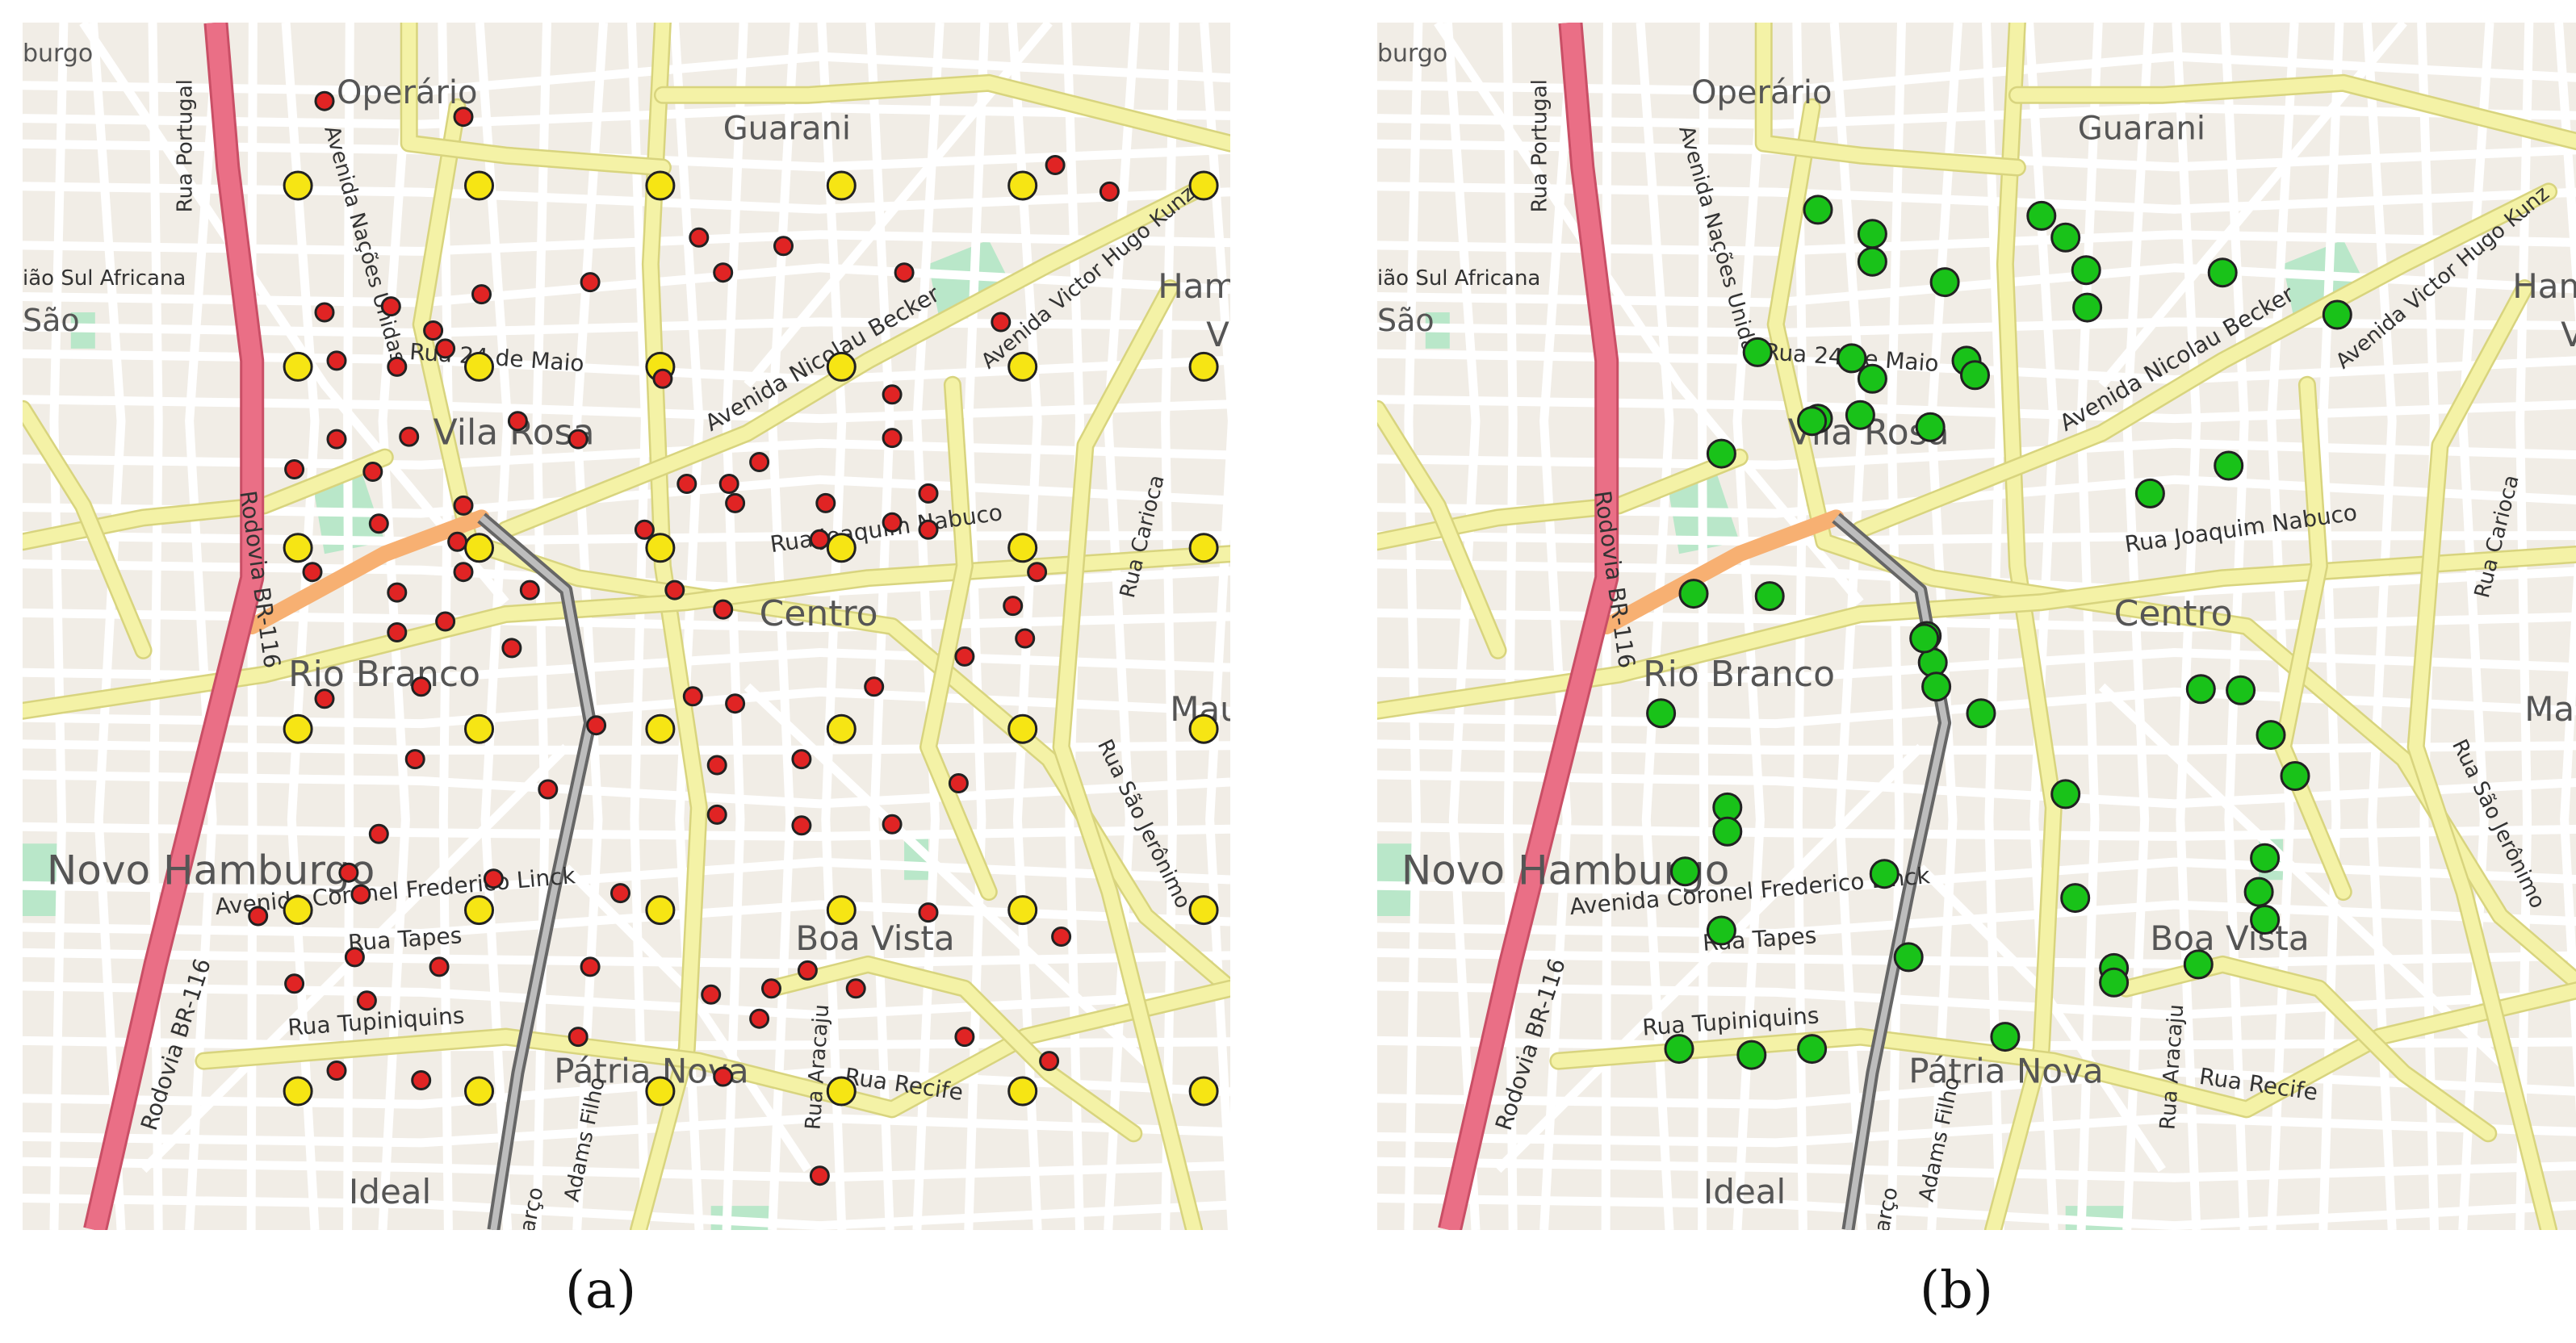 The image size is (2576, 1343). I want to click on district-label-v: V, so click(1217, 334).